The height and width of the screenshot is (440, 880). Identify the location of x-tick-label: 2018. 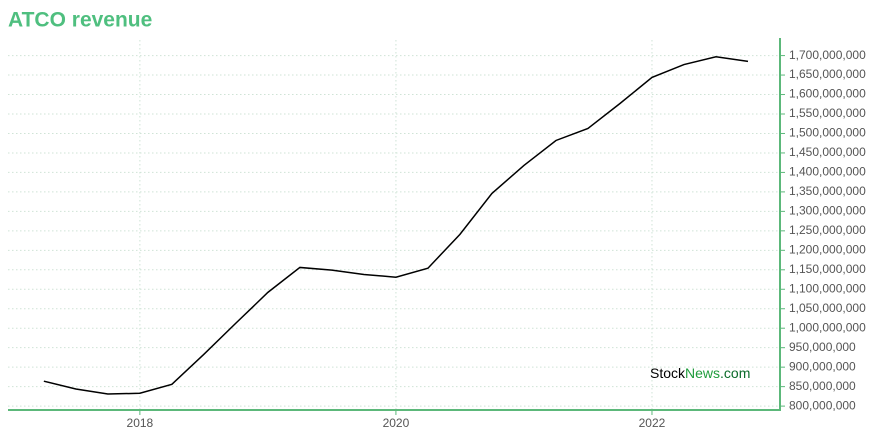
(140, 423).